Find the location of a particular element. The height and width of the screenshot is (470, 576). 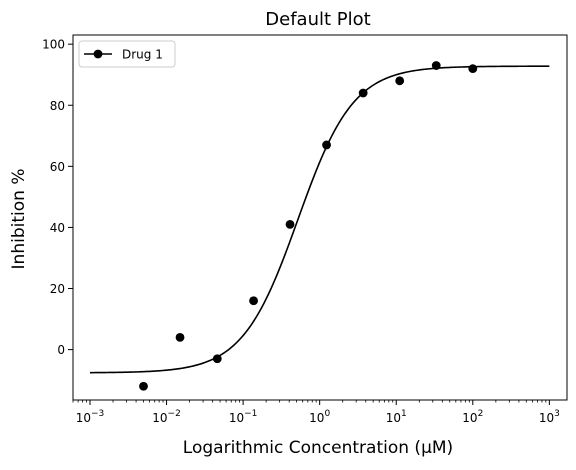

legend-marker is located at coordinates (98, 54).